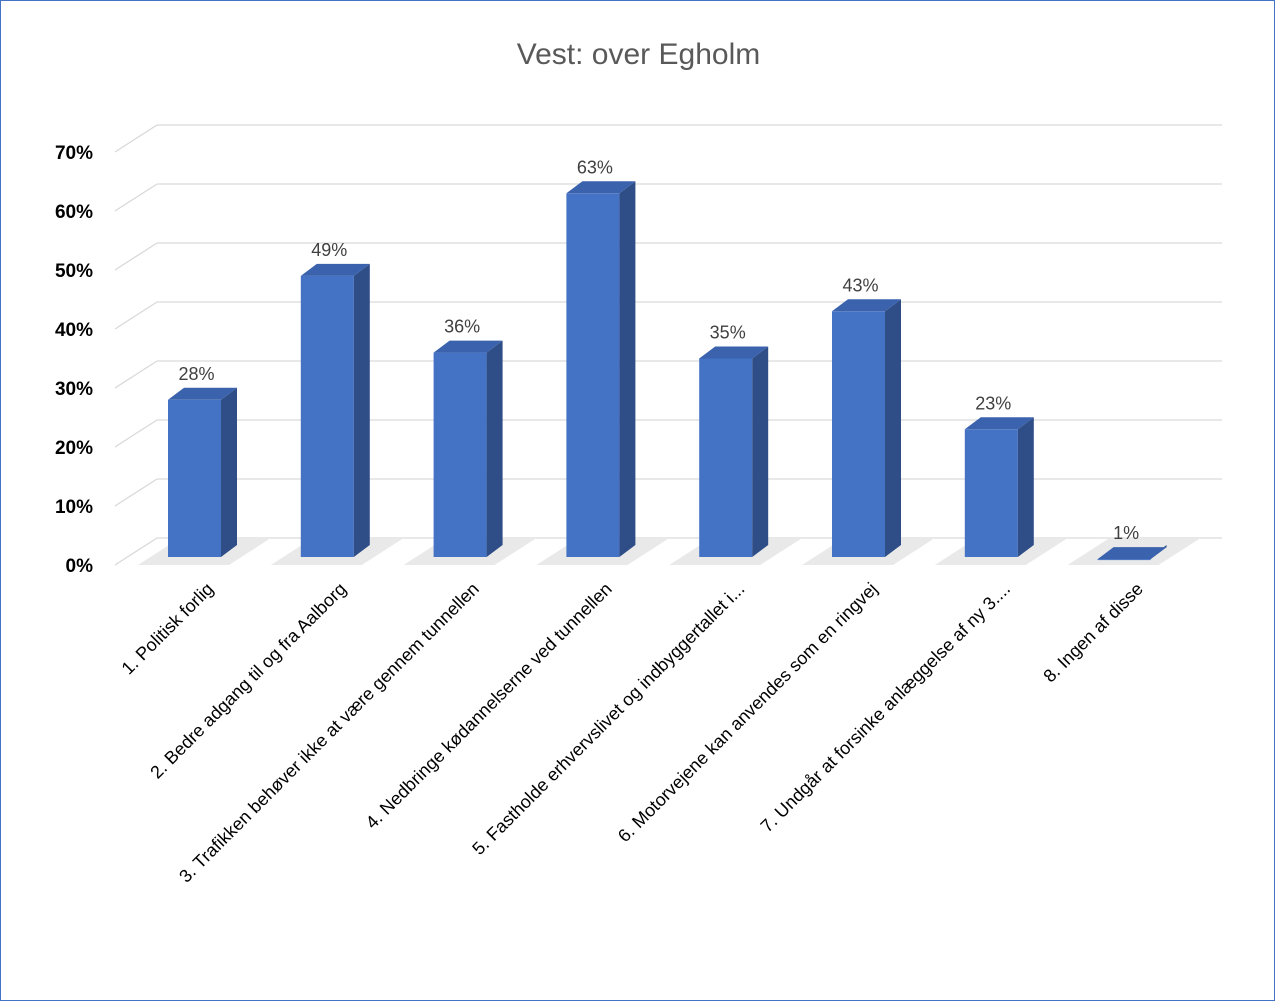  Describe the element at coordinates (728, 333) in the screenshot. I see `data-label: 35%` at that location.